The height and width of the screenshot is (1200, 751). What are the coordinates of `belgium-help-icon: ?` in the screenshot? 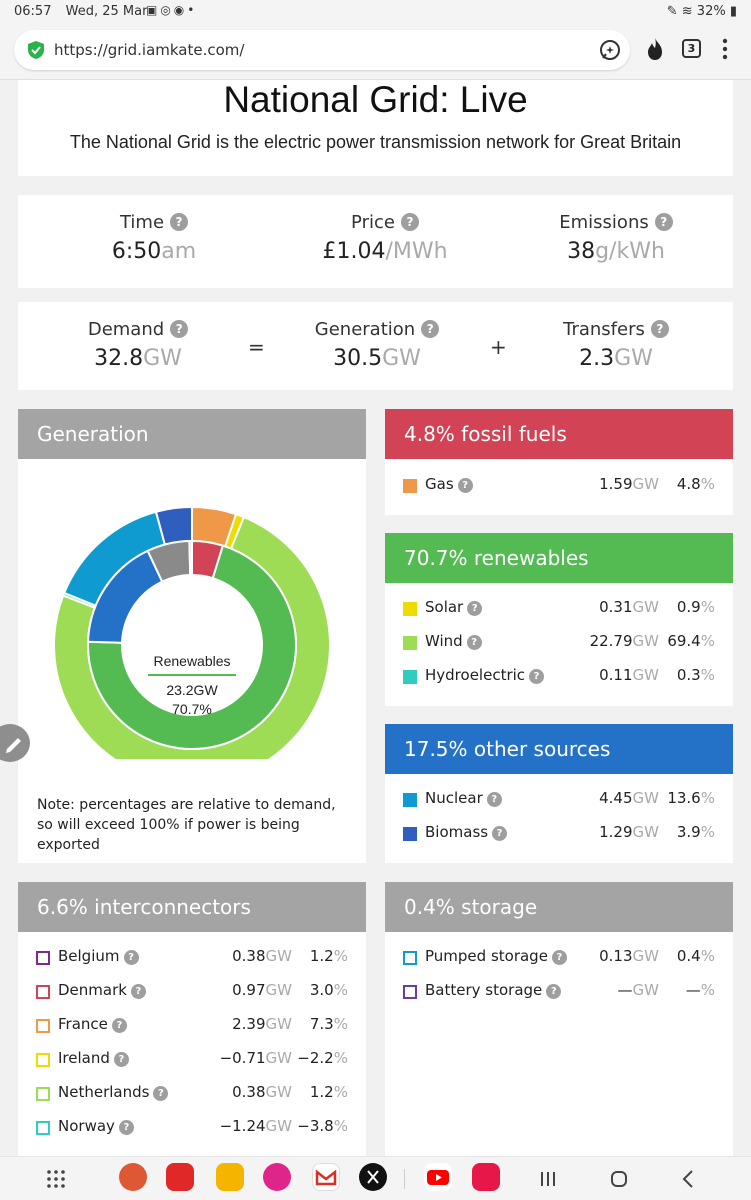 It's located at (131, 957).